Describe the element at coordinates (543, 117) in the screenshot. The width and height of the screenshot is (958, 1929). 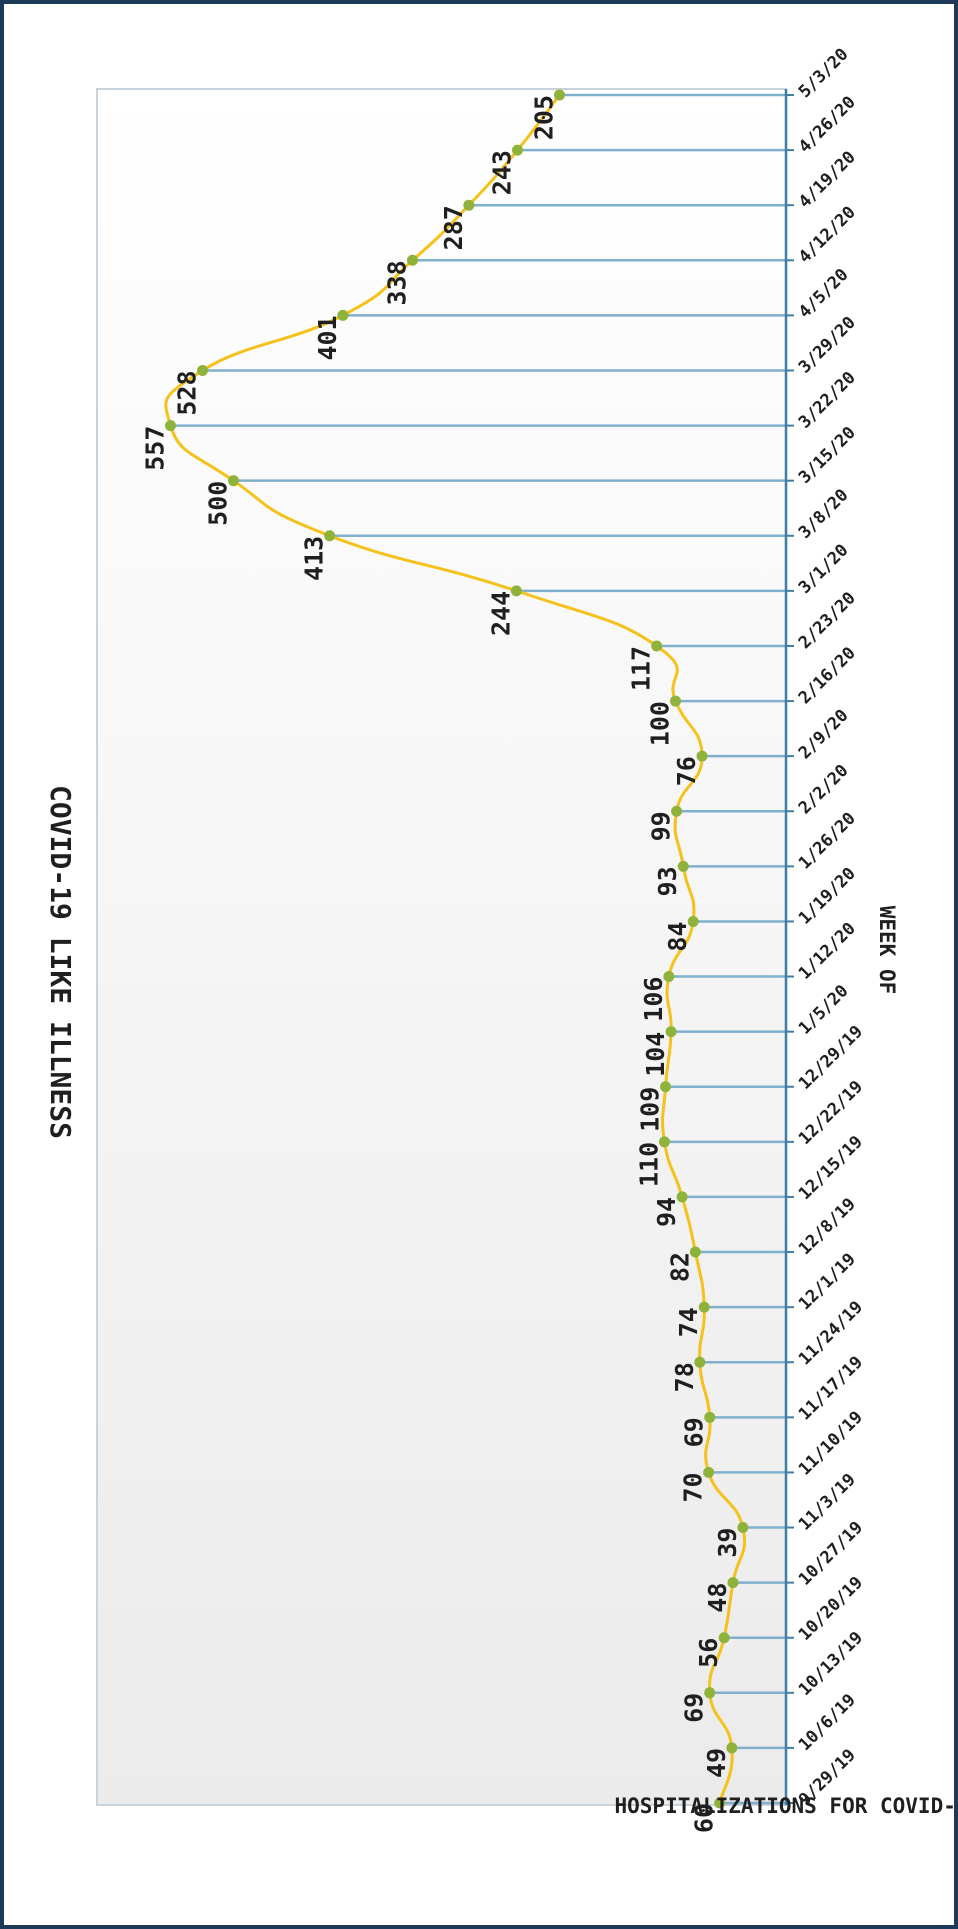
I see `data-label: 205` at that location.